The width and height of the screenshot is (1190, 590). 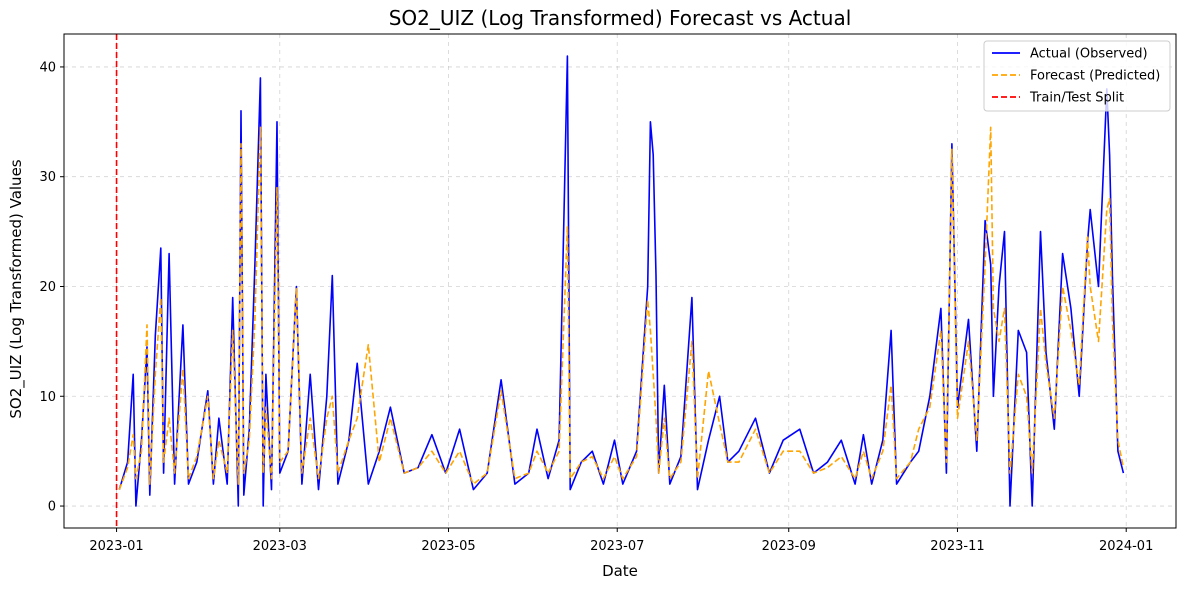 What do you see at coordinates (47, 67) in the screenshot?
I see `y-tick-label: 40` at bounding box center [47, 67].